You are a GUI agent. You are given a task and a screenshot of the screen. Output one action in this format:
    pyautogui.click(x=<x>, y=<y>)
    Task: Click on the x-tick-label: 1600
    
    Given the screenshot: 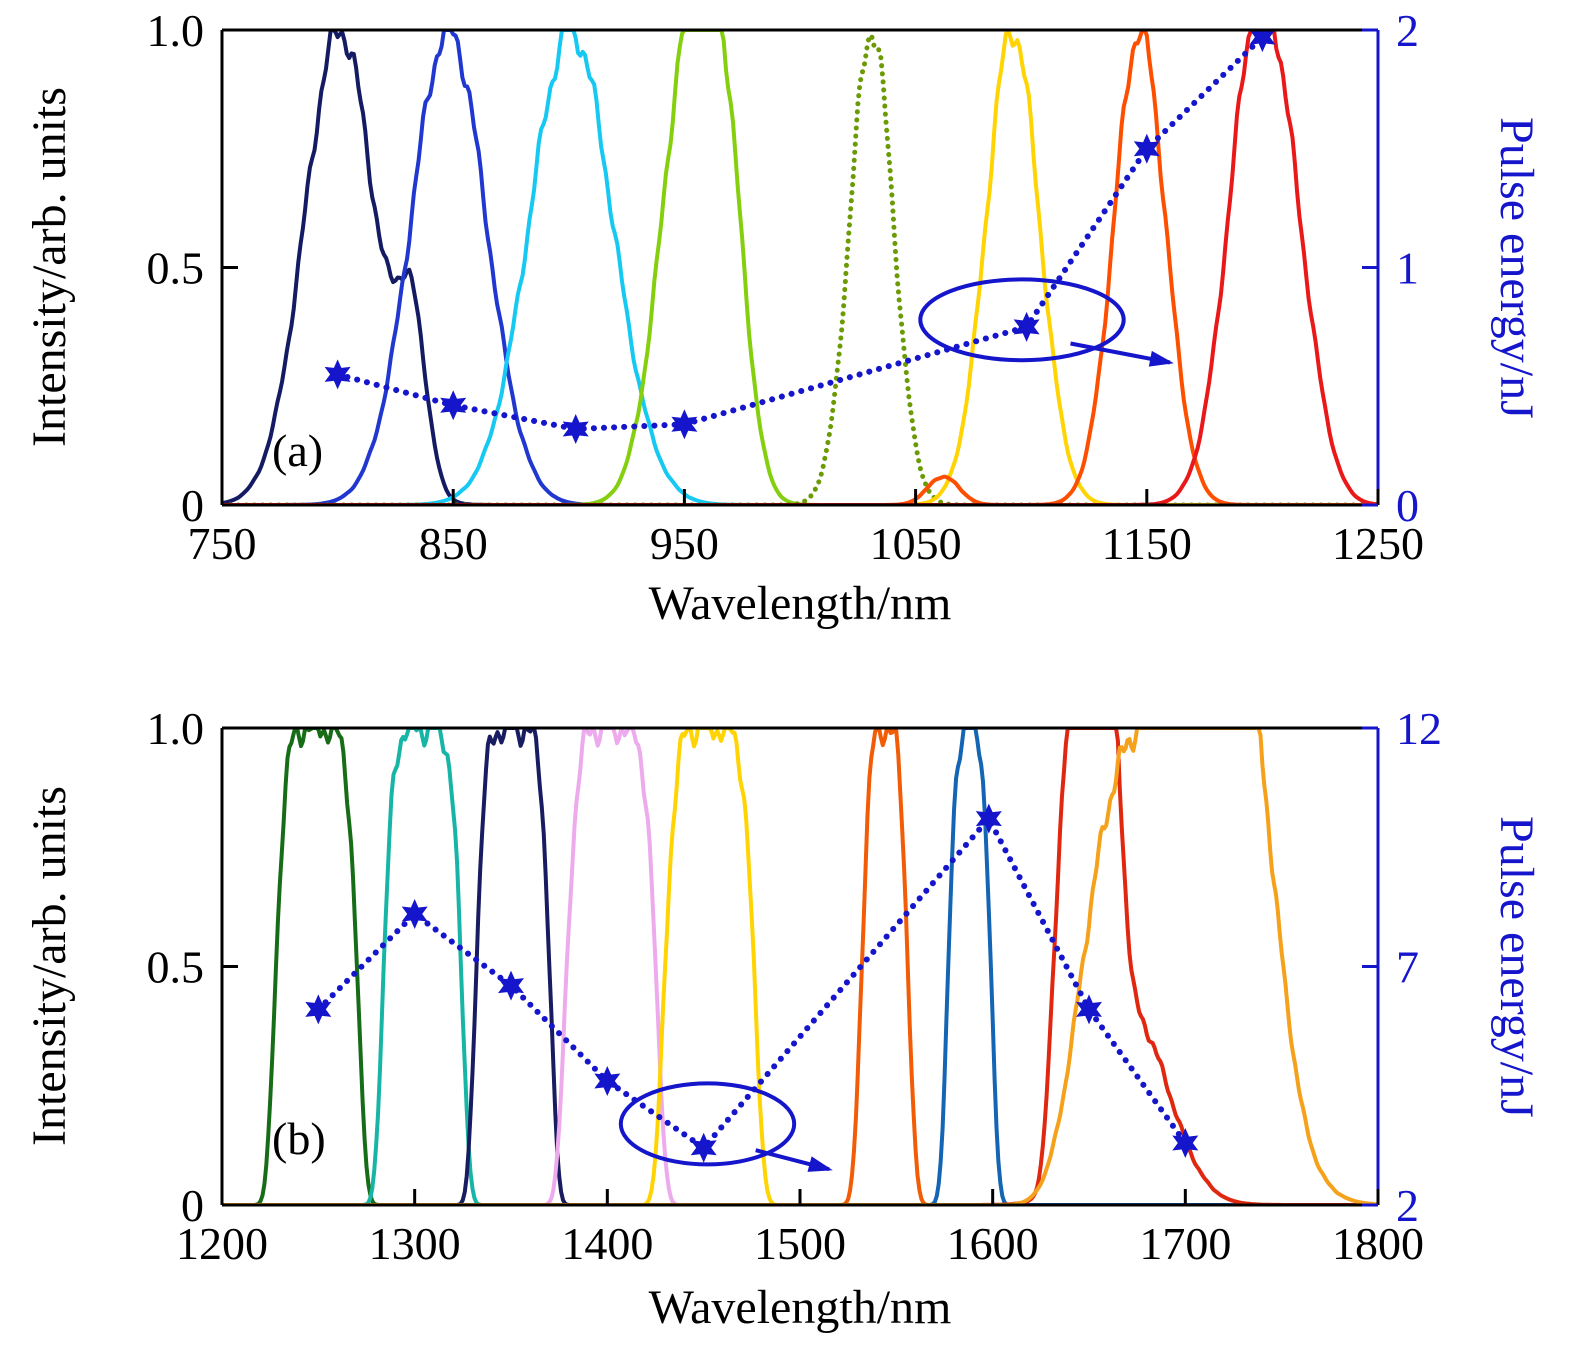 What is the action you would take?
    pyautogui.click(x=993, y=1243)
    